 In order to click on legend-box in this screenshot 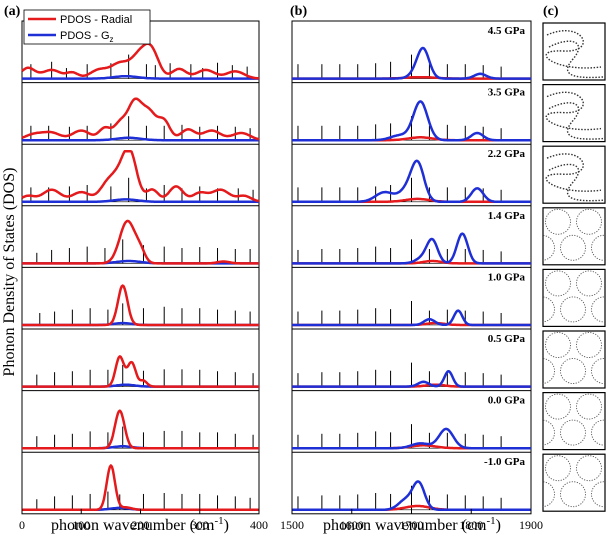, I will do `click(87, 27)`.